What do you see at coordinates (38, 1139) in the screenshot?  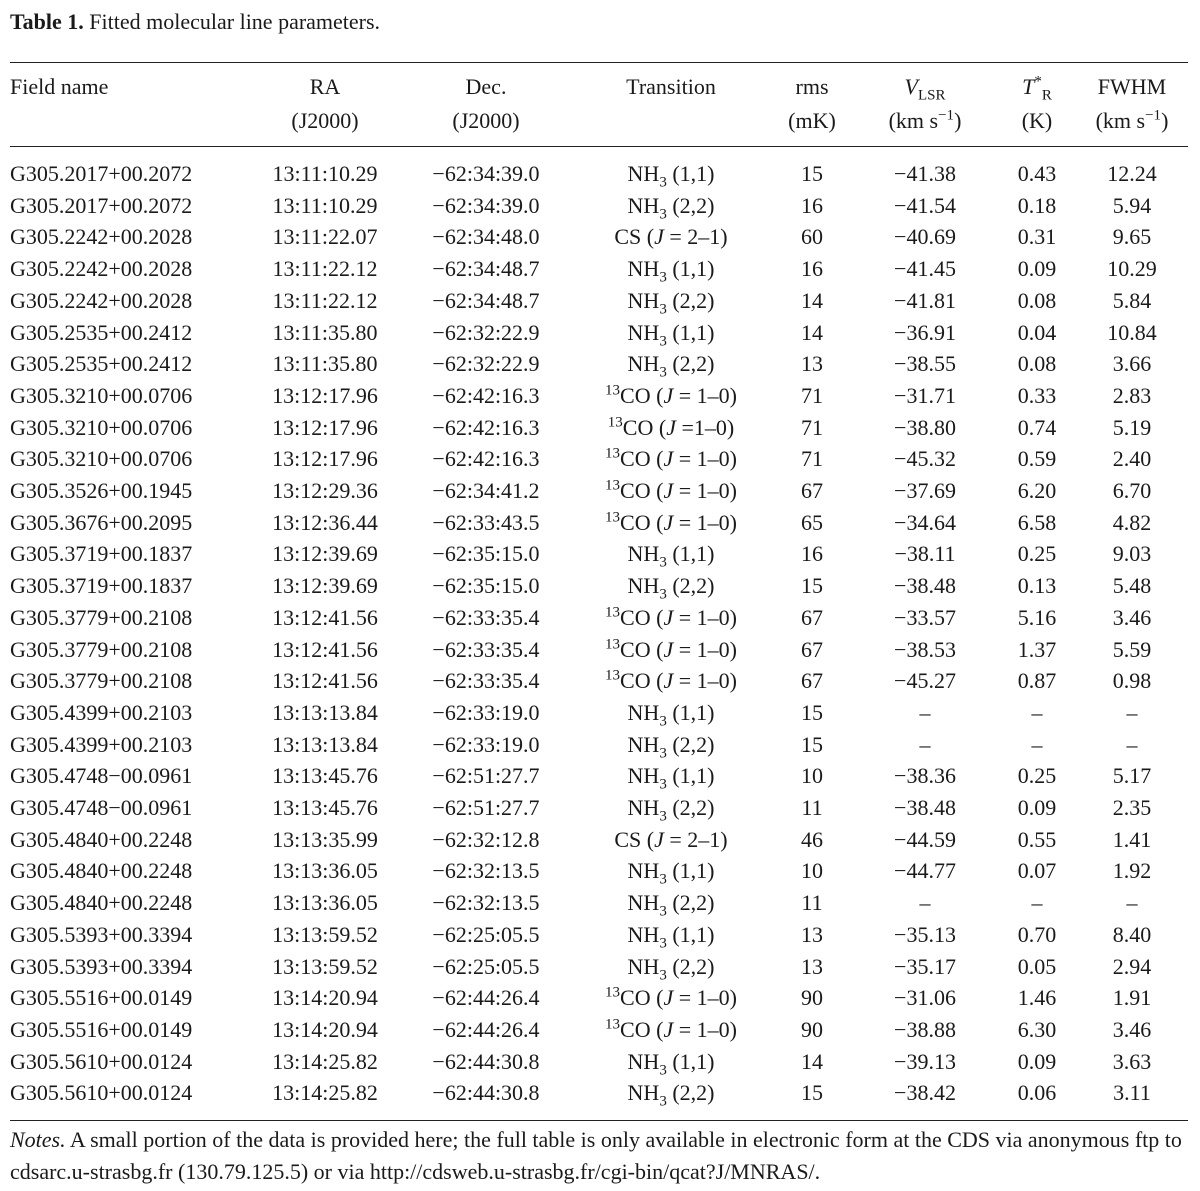 I see `notes-label: Notes.` at bounding box center [38, 1139].